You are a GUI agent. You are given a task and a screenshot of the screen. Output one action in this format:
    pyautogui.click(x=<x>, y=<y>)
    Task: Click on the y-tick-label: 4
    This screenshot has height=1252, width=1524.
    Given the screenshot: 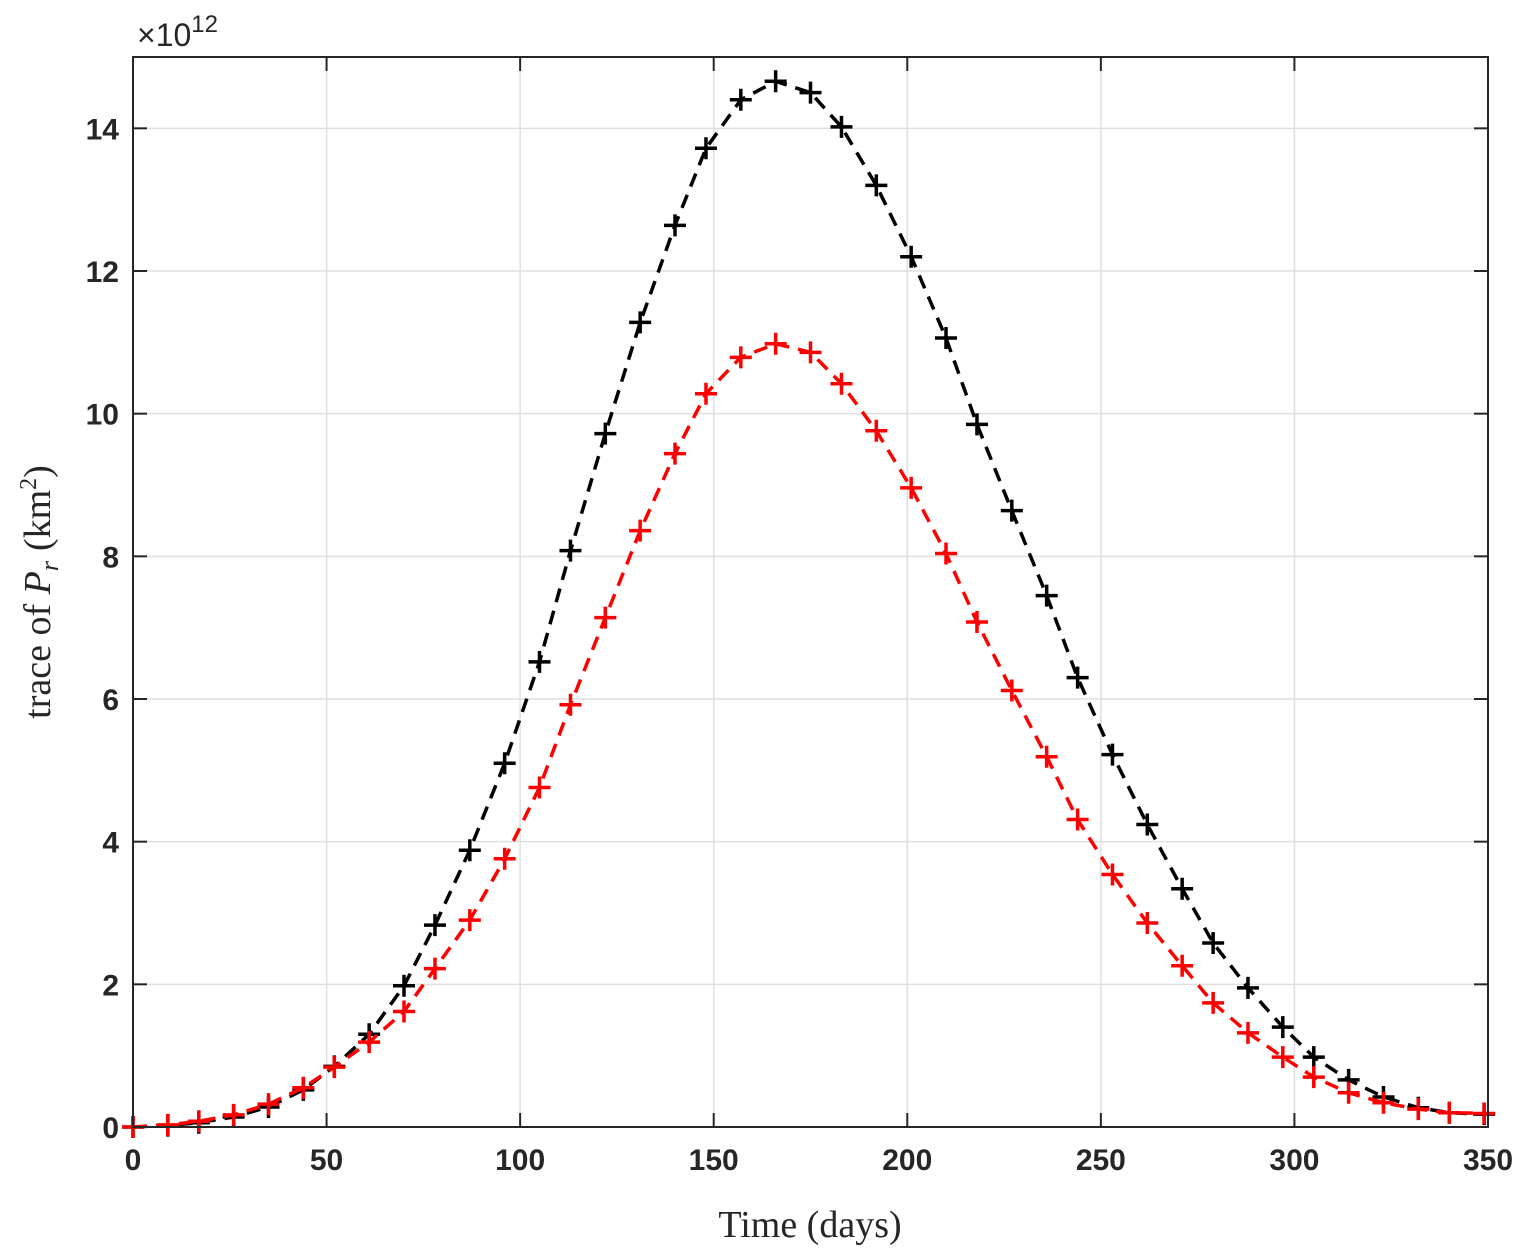 What is the action you would take?
    pyautogui.click(x=110, y=843)
    